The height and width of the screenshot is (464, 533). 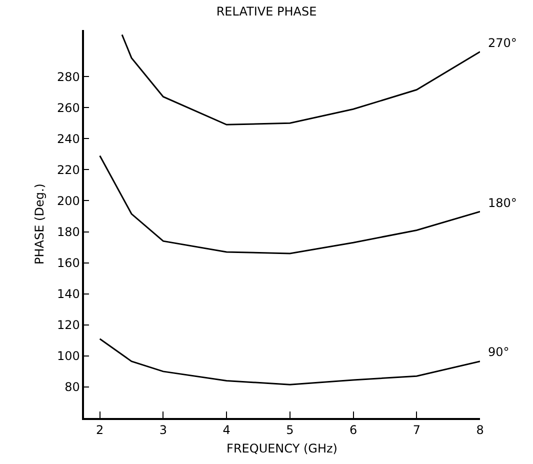 I want to click on x-tick-label: 3, so click(x=163, y=430).